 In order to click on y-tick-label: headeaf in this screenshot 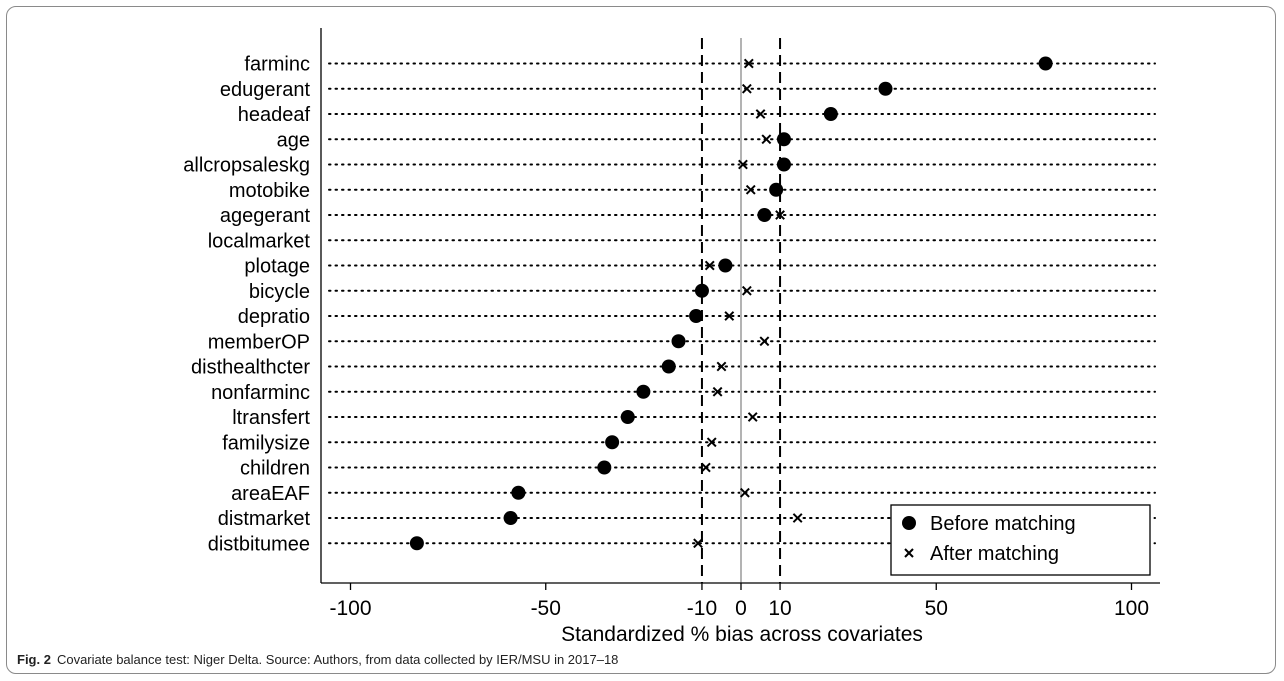, I will do `click(274, 115)`.